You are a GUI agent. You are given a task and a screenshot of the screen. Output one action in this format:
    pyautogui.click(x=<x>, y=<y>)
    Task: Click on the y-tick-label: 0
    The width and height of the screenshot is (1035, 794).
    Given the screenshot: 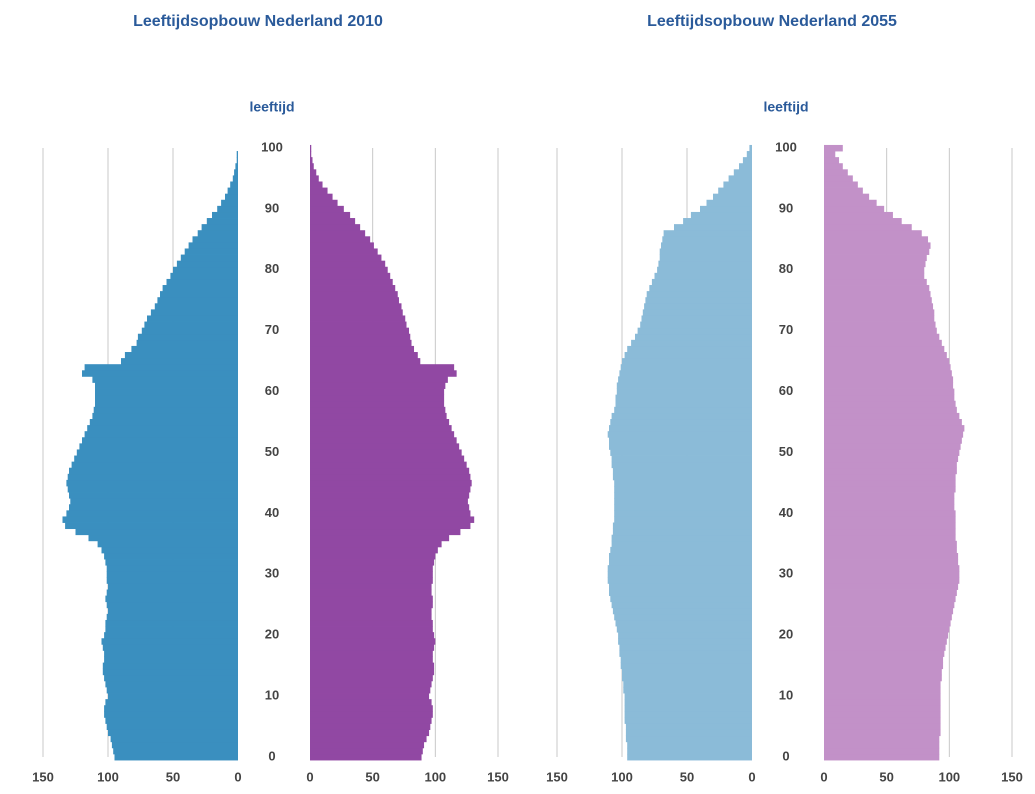 What is the action you would take?
    pyautogui.click(x=271, y=755)
    